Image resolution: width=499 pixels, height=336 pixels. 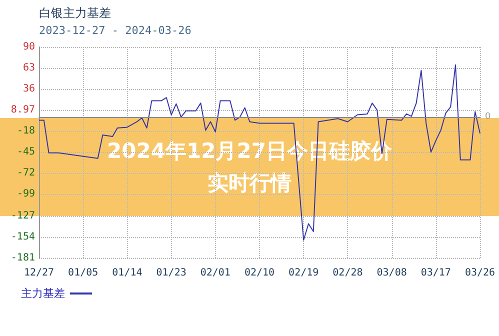 What do you see at coordinates (25, 194) in the screenshot?
I see `y-tick-label: -99` at bounding box center [25, 194].